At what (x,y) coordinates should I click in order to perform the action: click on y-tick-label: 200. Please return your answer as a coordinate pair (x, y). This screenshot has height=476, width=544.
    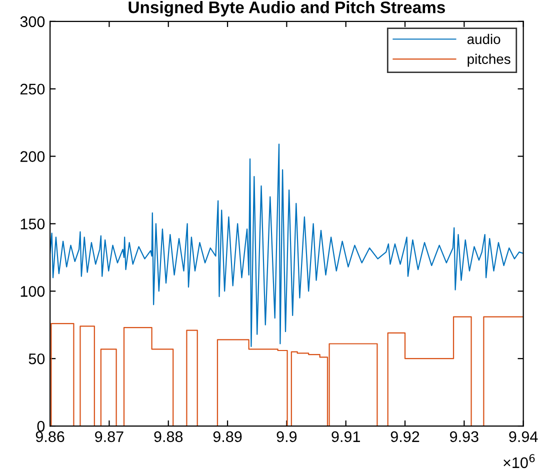
    Looking at the image, I should click on (32, 156).